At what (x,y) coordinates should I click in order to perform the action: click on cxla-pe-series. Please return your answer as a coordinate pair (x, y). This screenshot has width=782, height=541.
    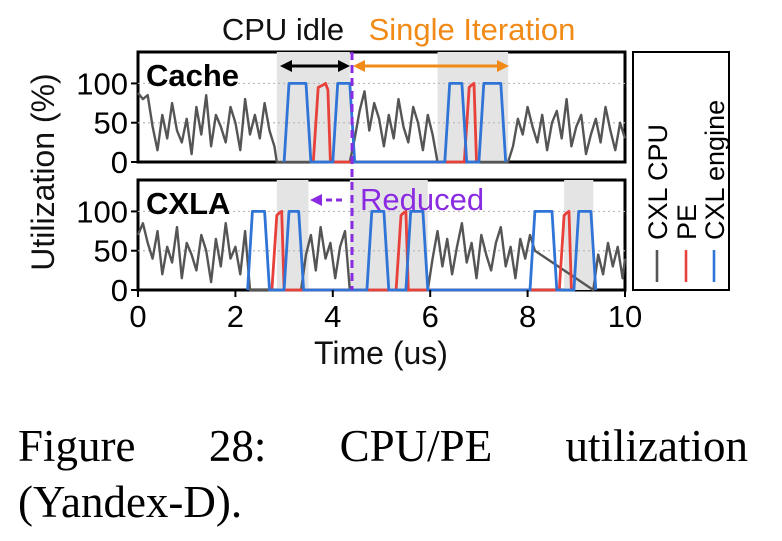
    Looking at the image, I should click on (421, 250).